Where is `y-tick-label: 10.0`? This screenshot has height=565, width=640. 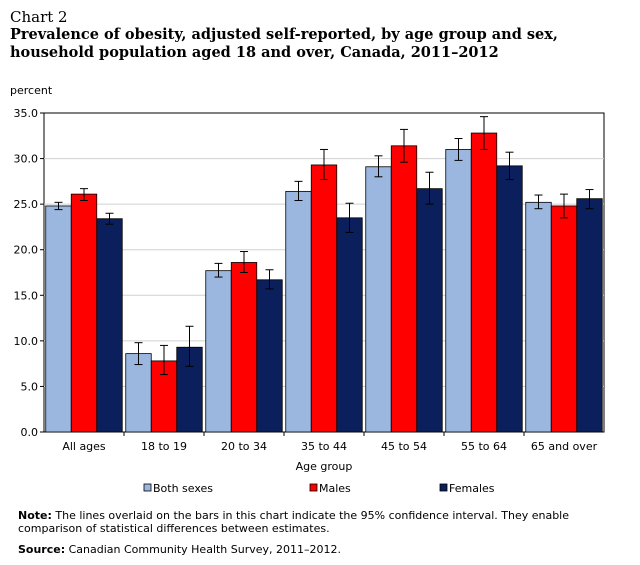 y-tick-label: 10.0 is located at coordinates (26, 341).